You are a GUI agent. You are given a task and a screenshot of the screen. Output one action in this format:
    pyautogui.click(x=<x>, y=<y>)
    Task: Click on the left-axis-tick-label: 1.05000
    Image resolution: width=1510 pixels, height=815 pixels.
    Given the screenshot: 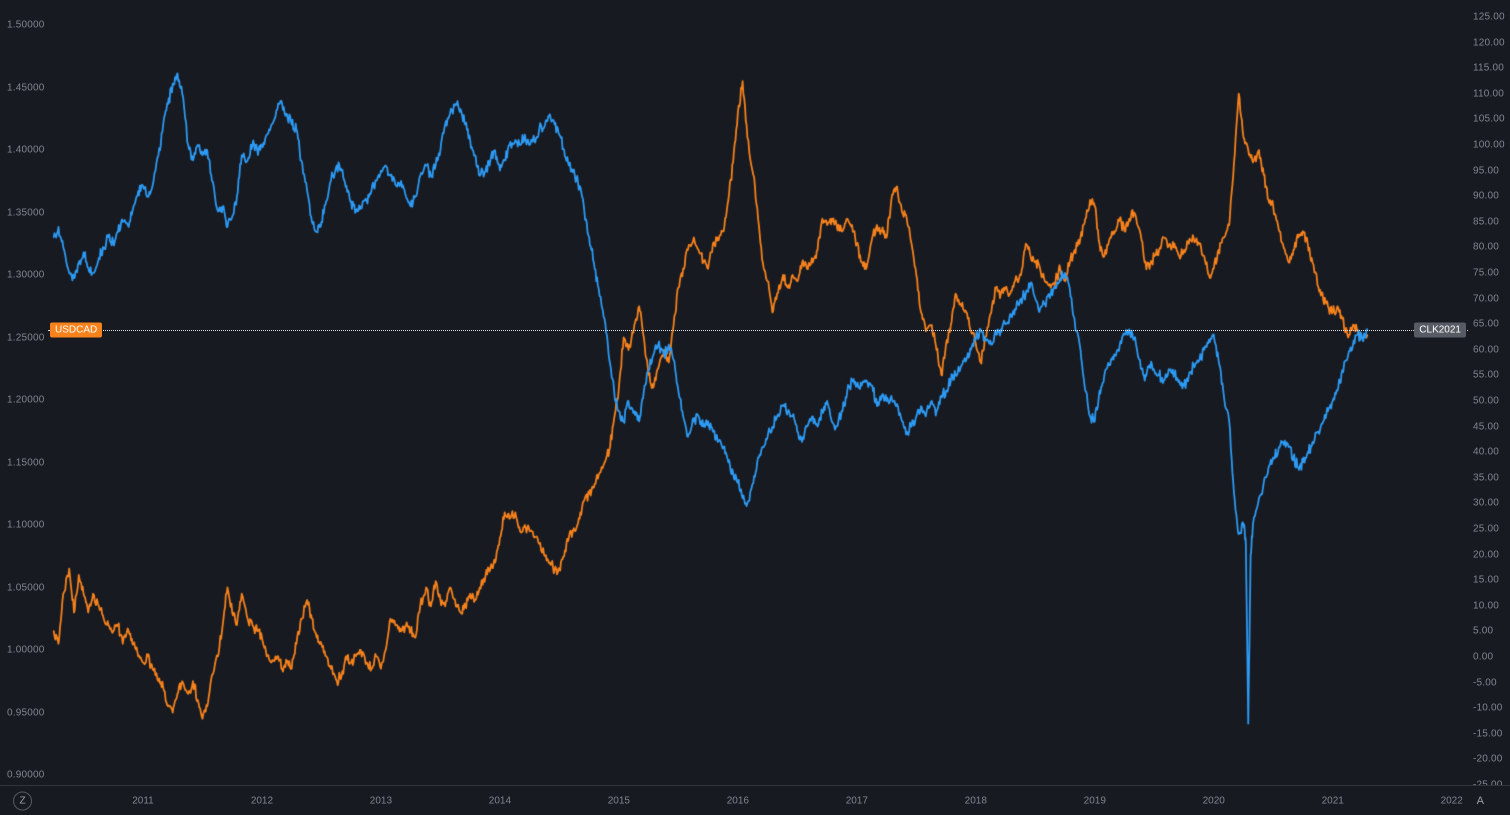 What is the action you would take?
    pyautogui.click(x=26, y=587)
    